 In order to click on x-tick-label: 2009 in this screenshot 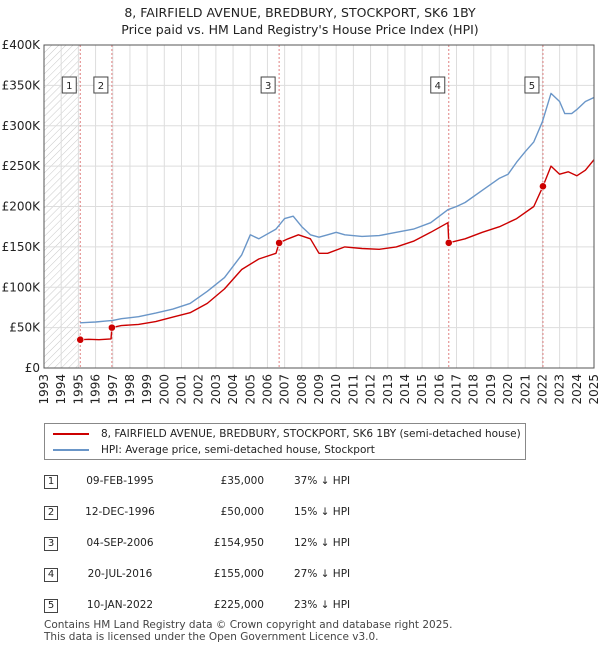, I will do `click(319, 389)`.